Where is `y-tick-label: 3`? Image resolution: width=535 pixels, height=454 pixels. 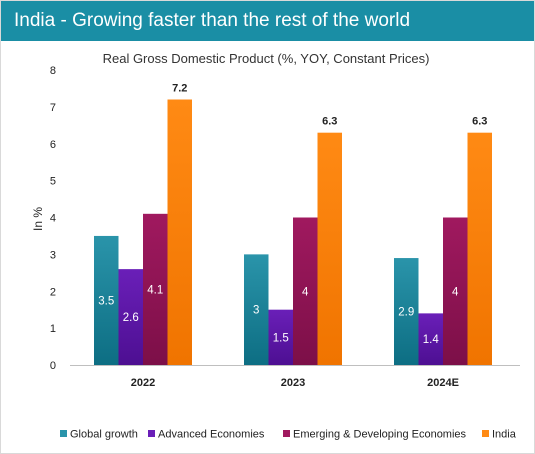
y-tick-label: 3 is located at coordinates (53, 255).